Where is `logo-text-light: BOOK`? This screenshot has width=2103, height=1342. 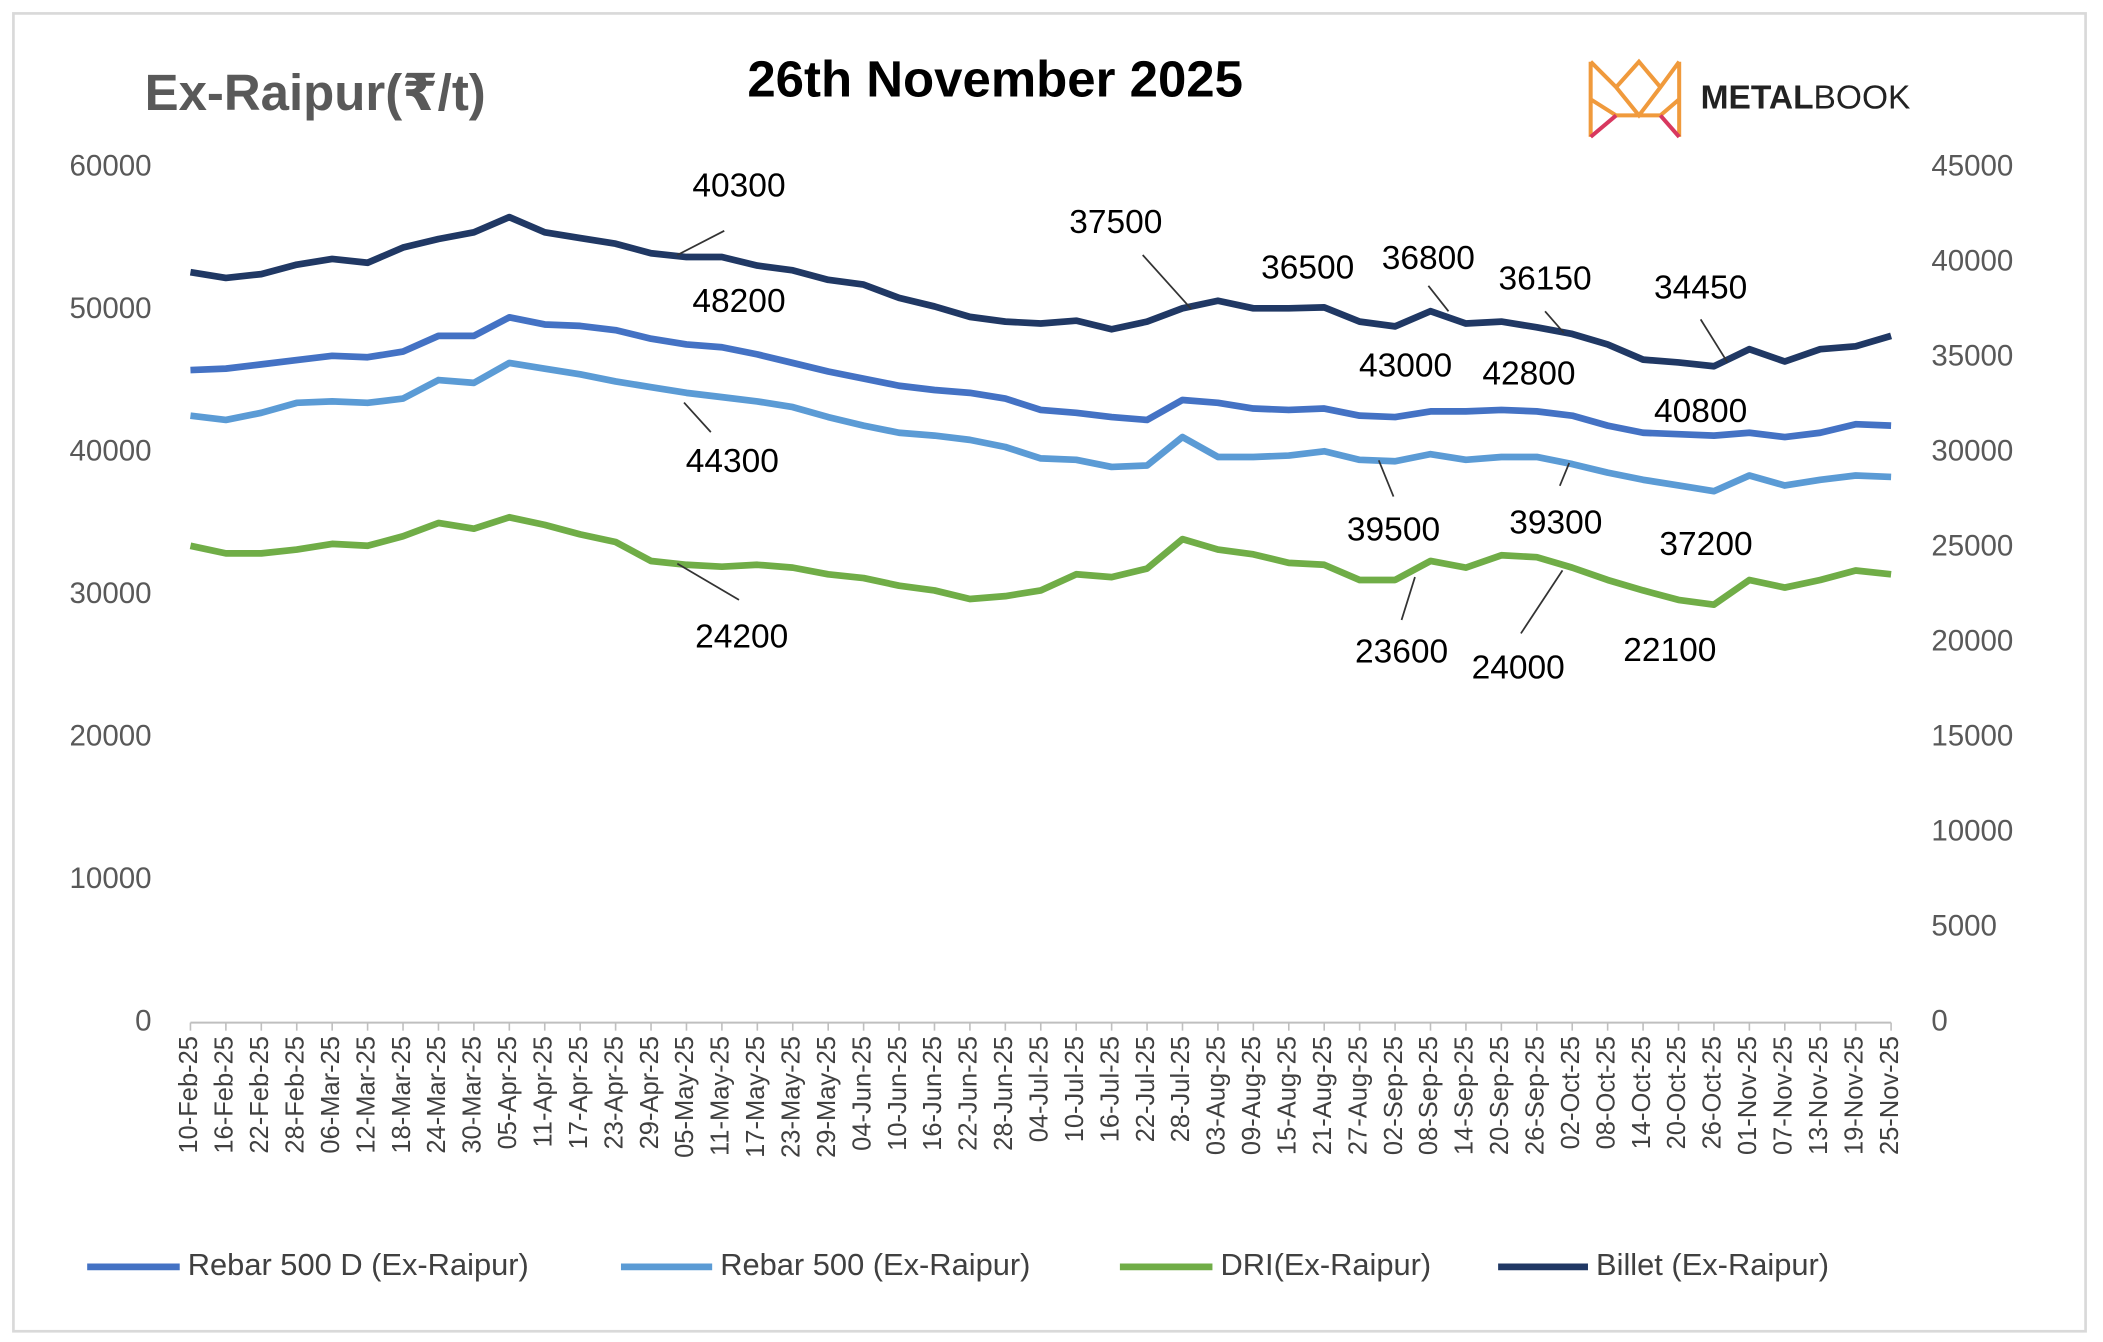
logo-text-light: BOOK is located at coordinates (1862, 97).